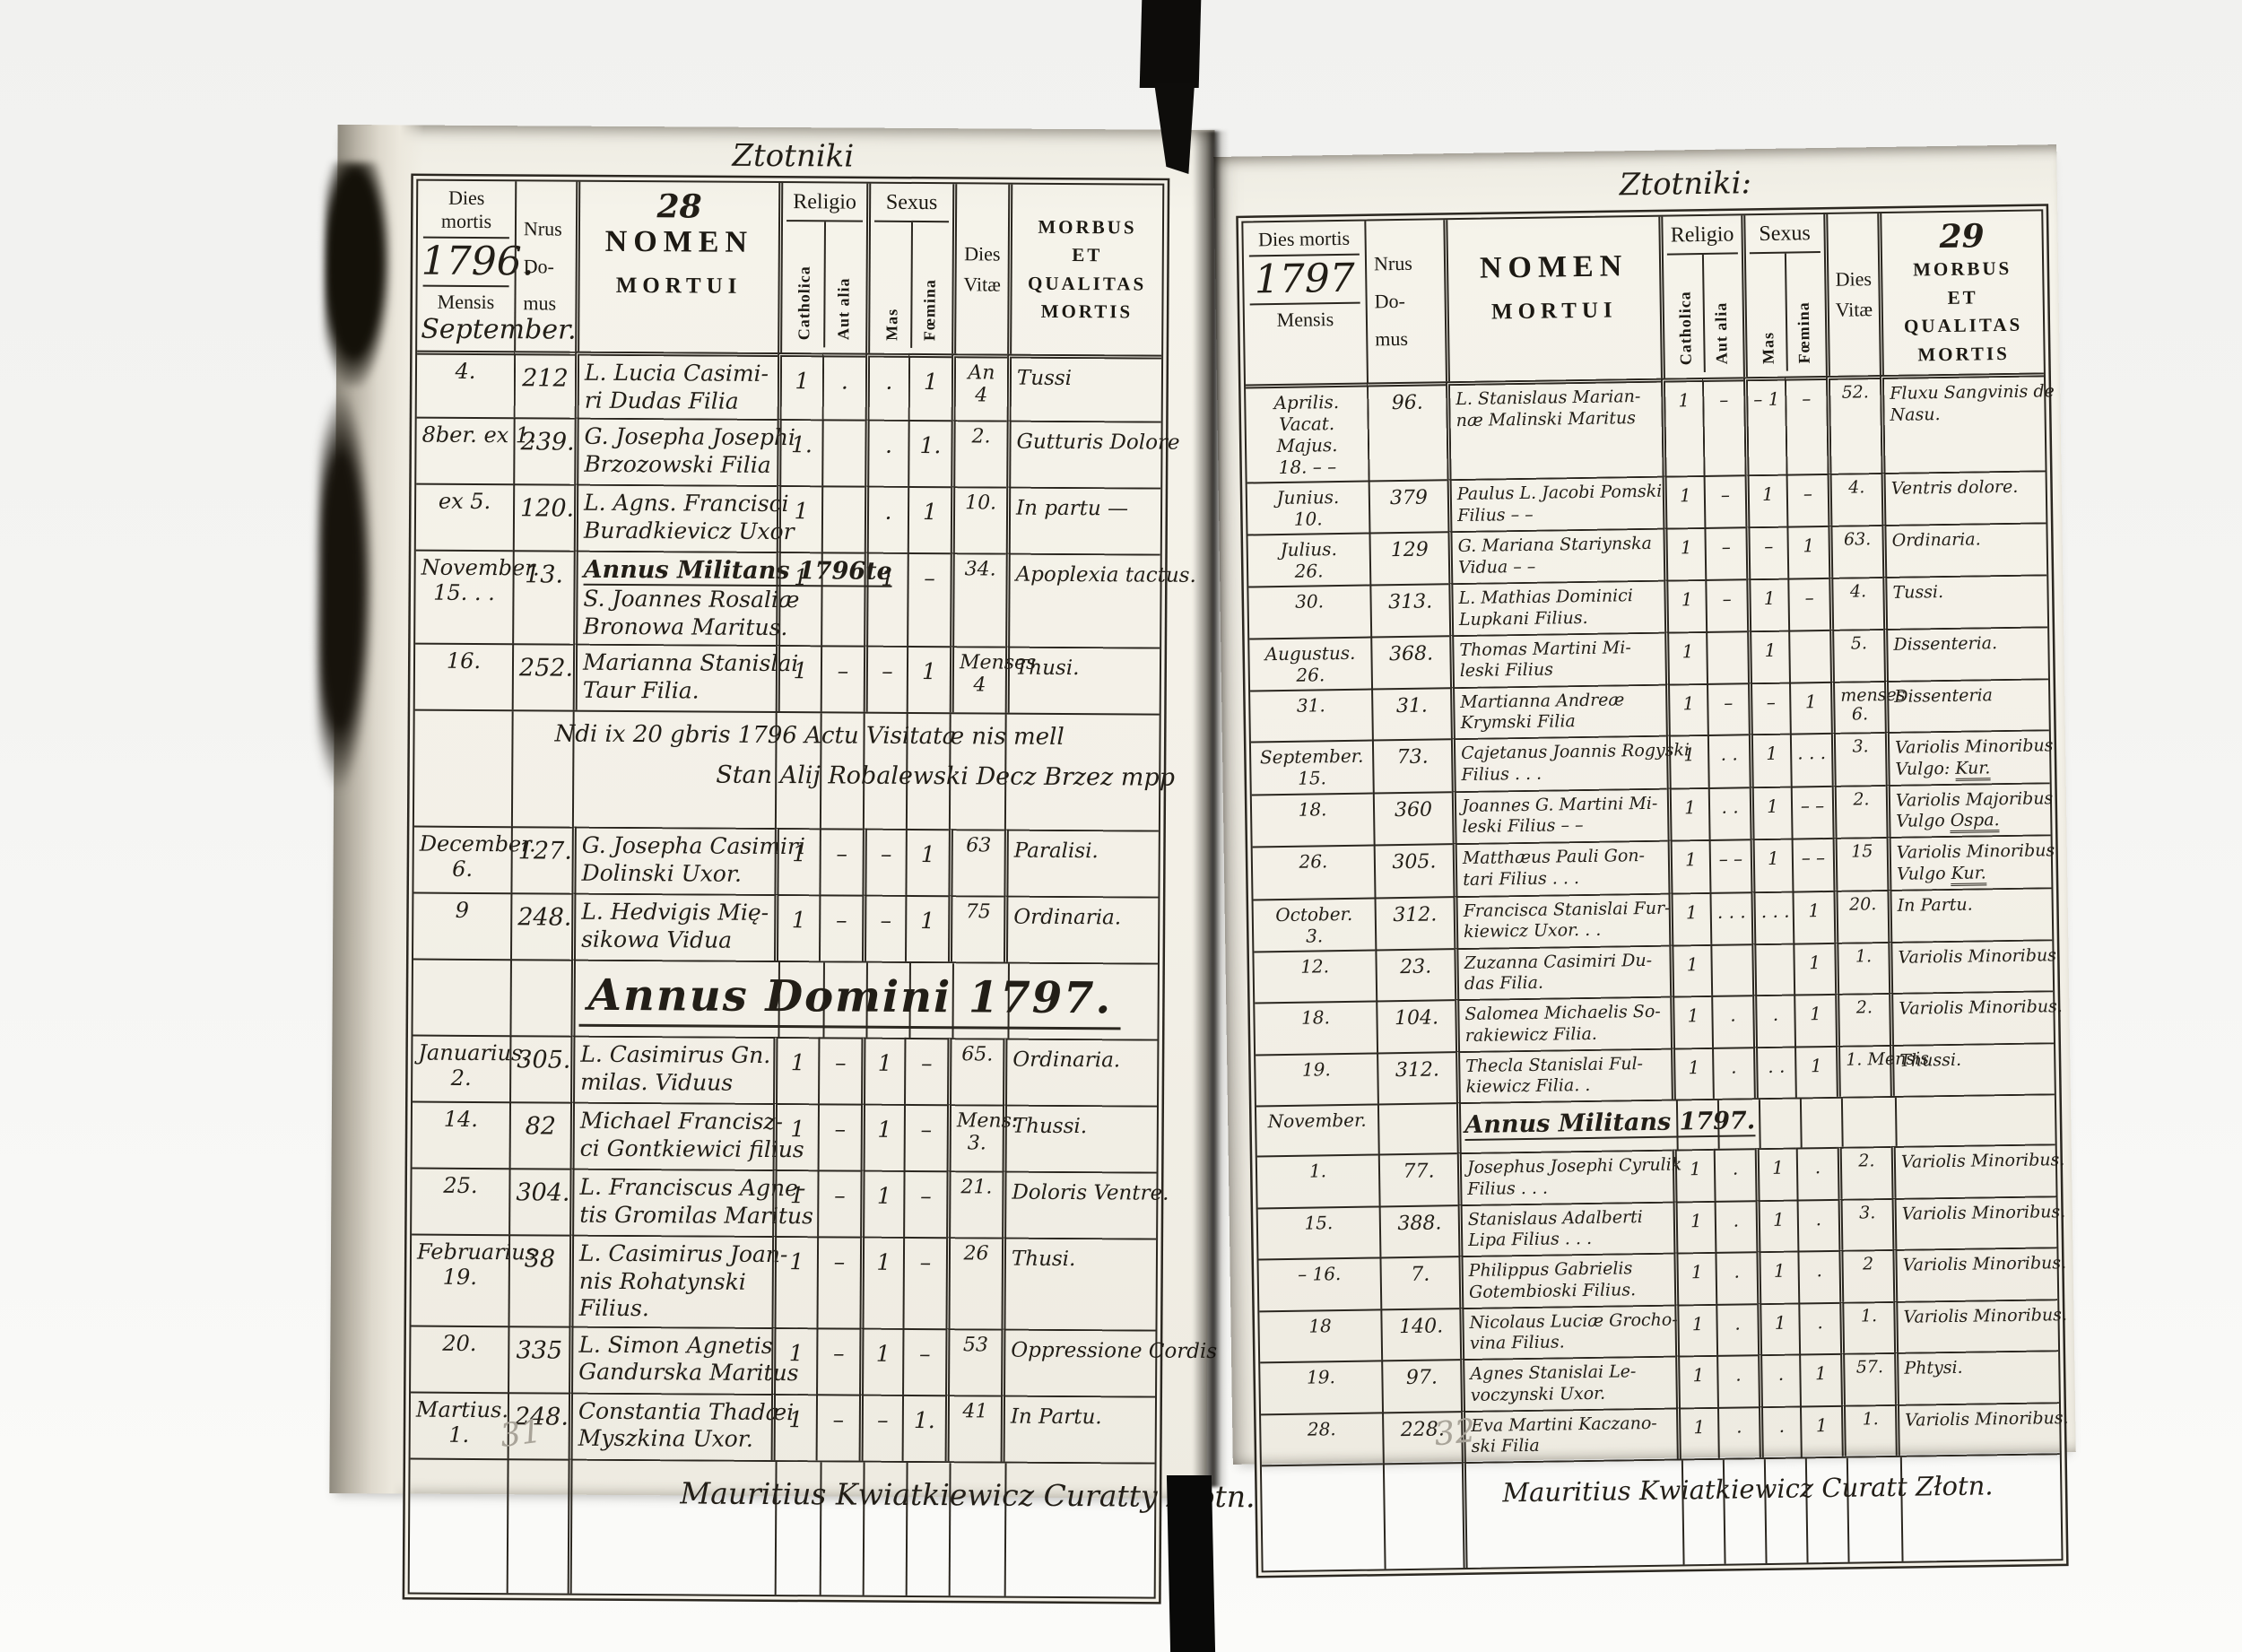  What do you see at coordinates (1455, 1433) in the screenshot?
I see `pencil-mark: 32` at bounding box center [1455, 1433].